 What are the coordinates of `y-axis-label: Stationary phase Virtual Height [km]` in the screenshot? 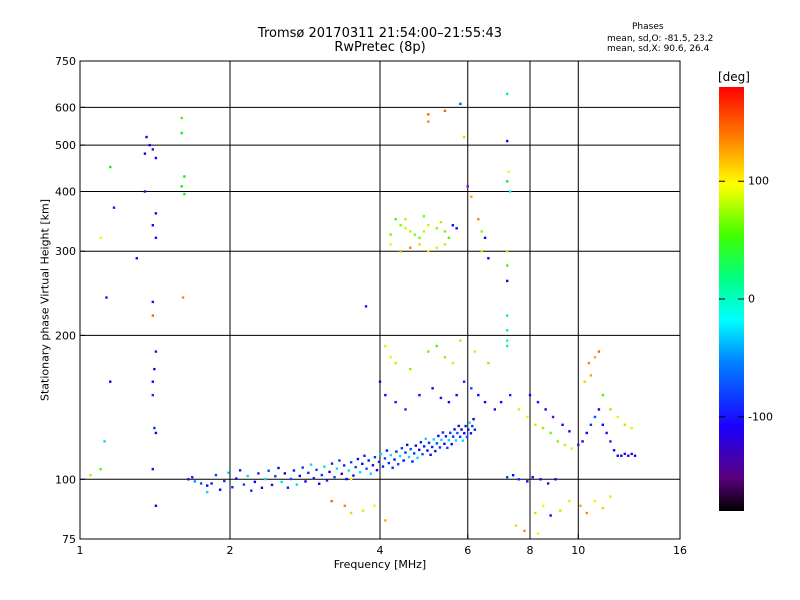 It's located at (45, 300).